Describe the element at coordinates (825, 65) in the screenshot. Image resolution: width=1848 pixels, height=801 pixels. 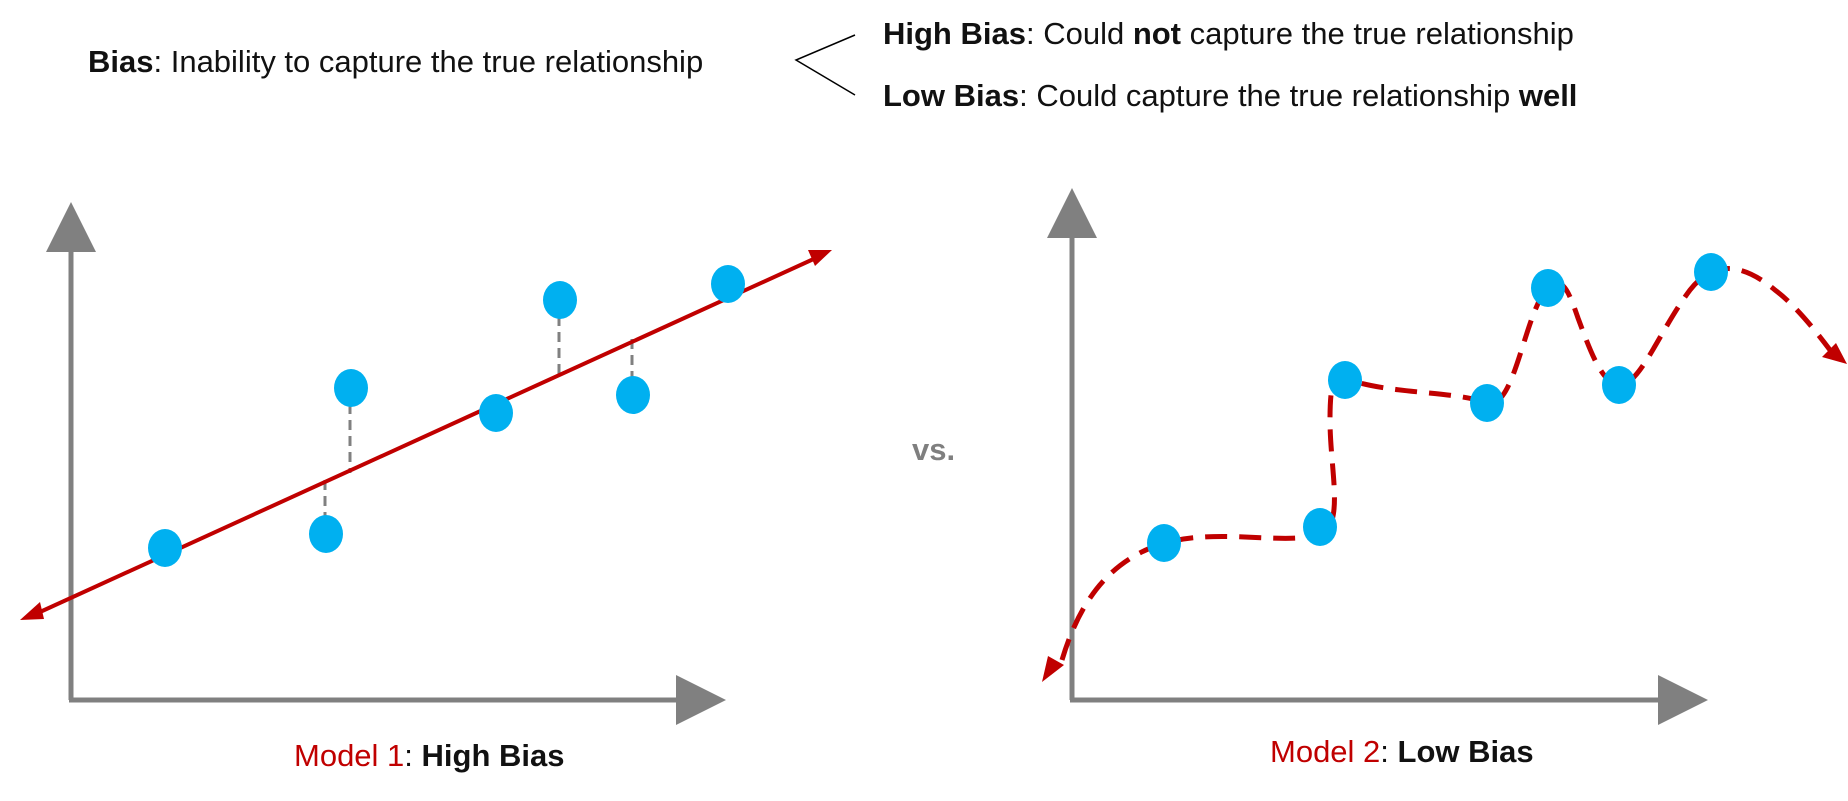
I see `bracket-connector` at that location.